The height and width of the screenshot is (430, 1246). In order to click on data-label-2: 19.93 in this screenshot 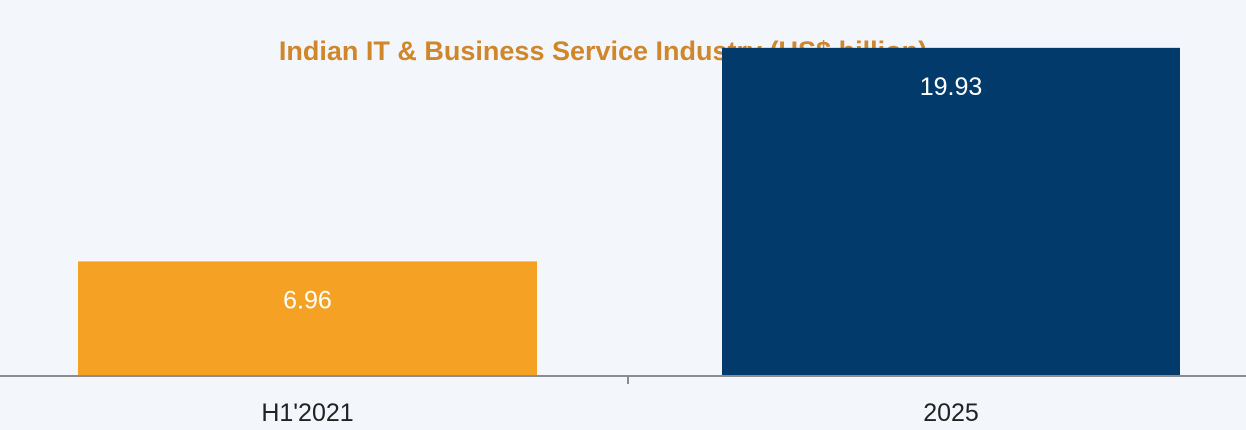, I will do `click(951, 87)`.